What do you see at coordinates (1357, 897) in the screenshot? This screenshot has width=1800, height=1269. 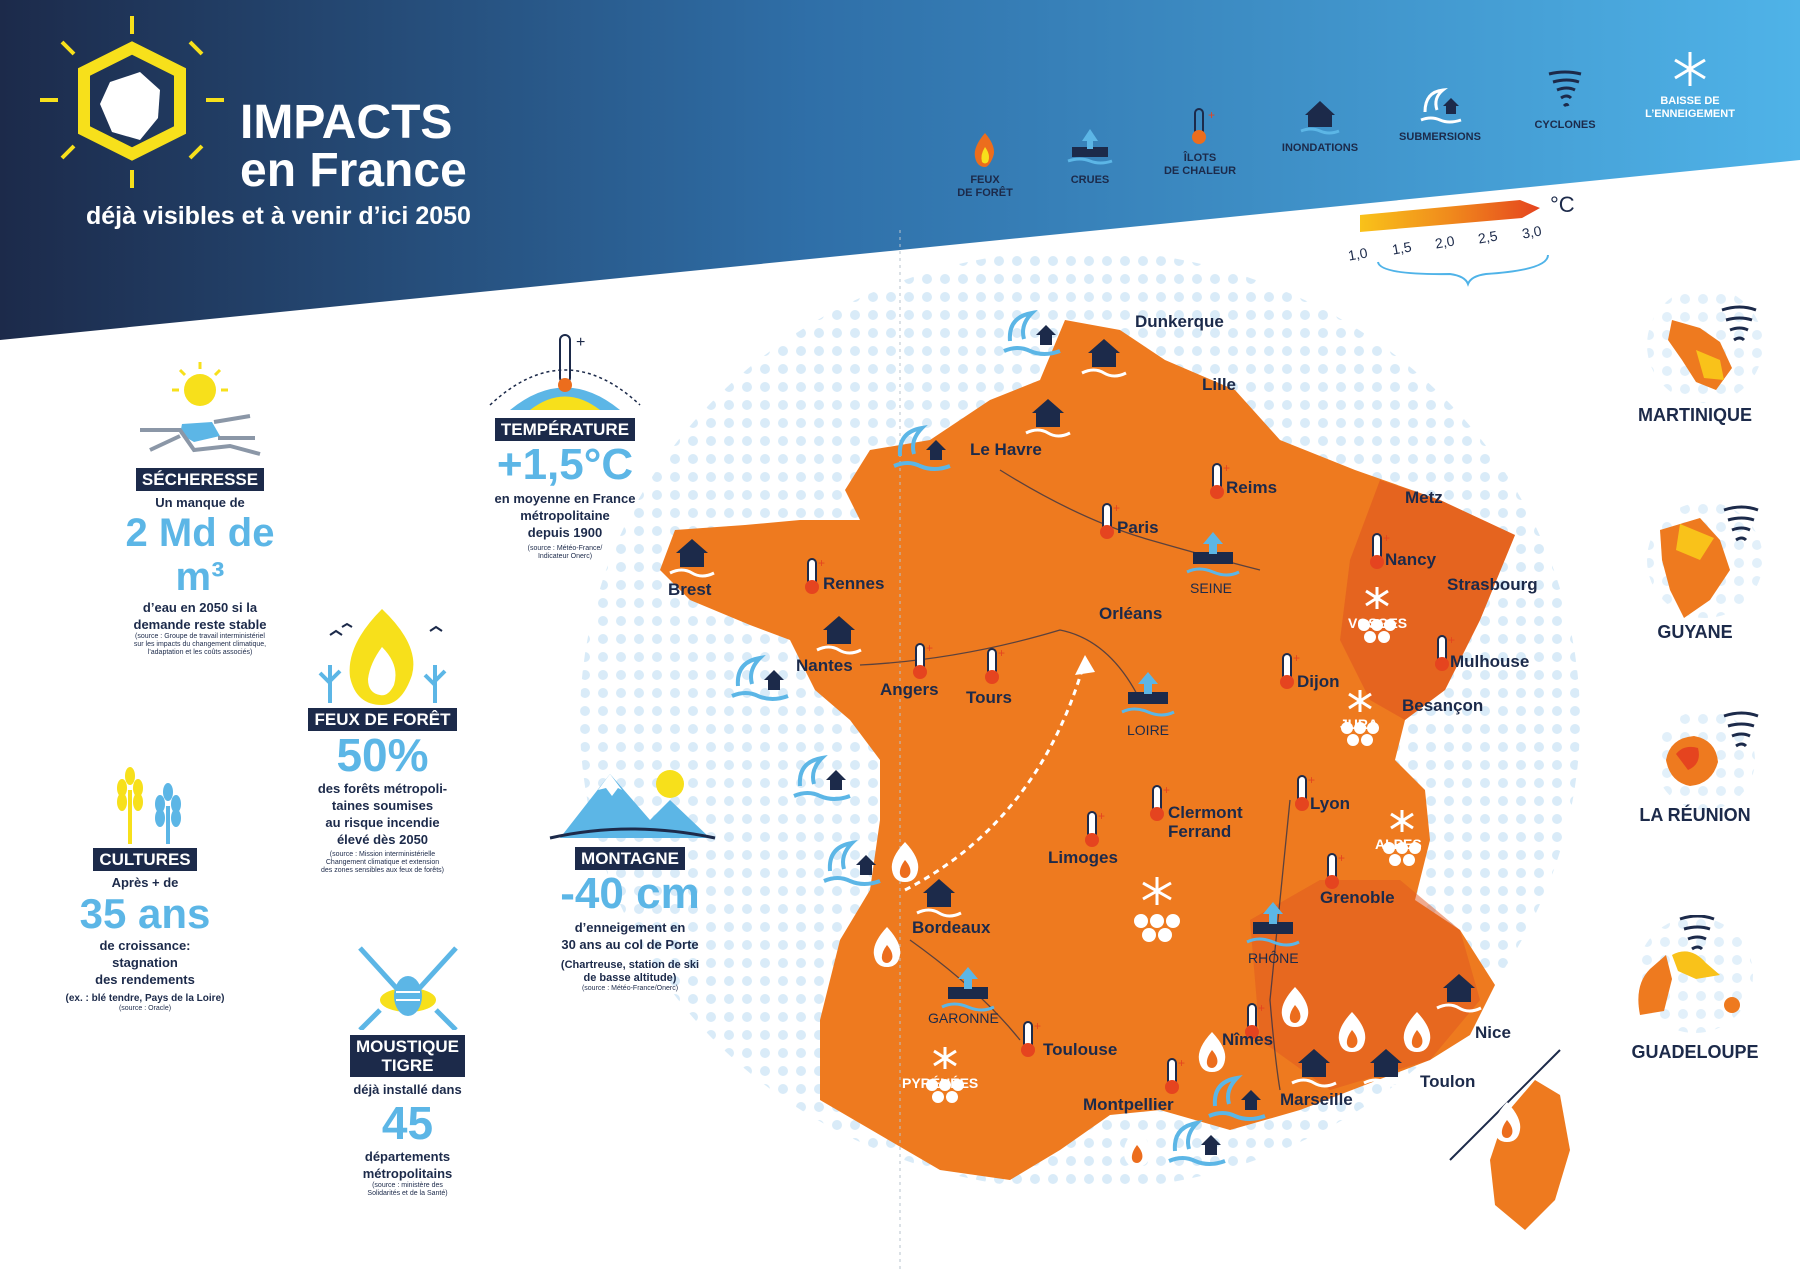 I see `city-label: Grenoble` at bounding box center [1357, 897].